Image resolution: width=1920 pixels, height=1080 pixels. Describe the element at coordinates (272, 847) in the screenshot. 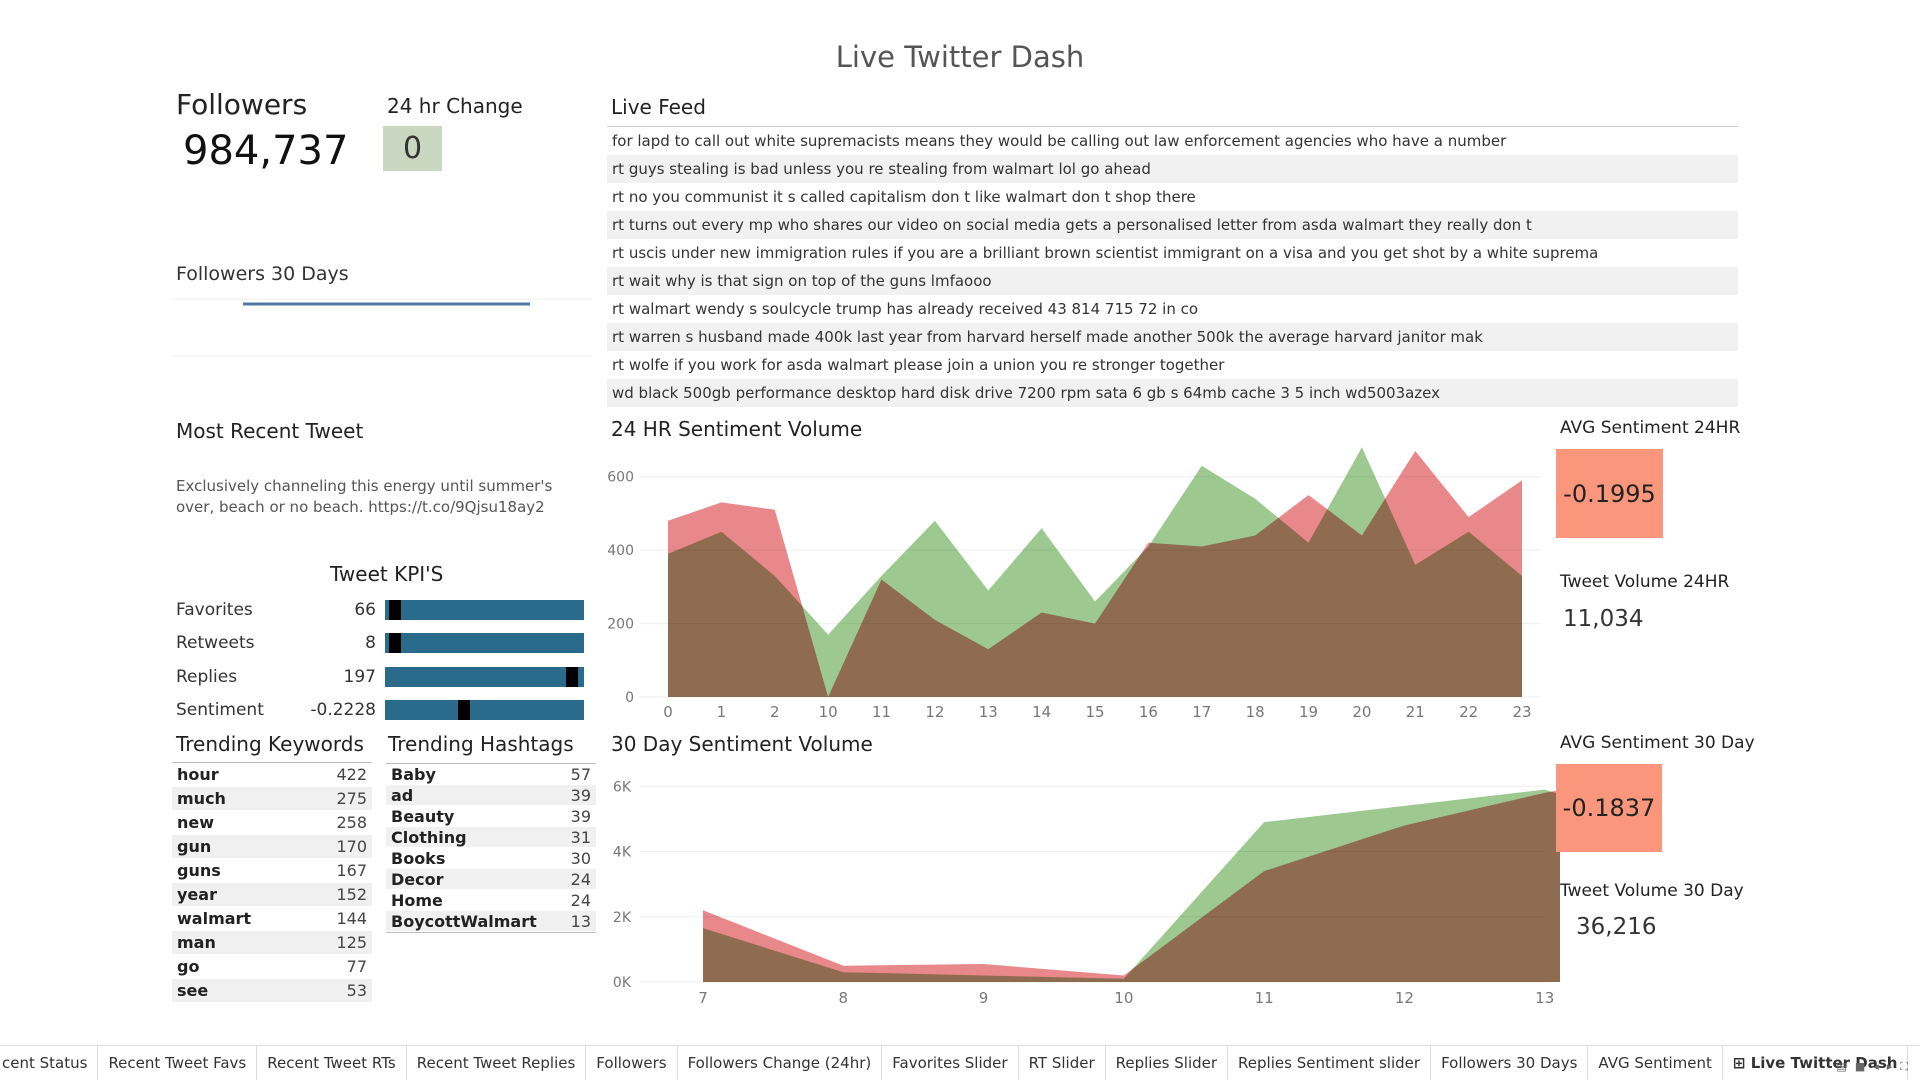

I see `list-item: gun 170` at that location.